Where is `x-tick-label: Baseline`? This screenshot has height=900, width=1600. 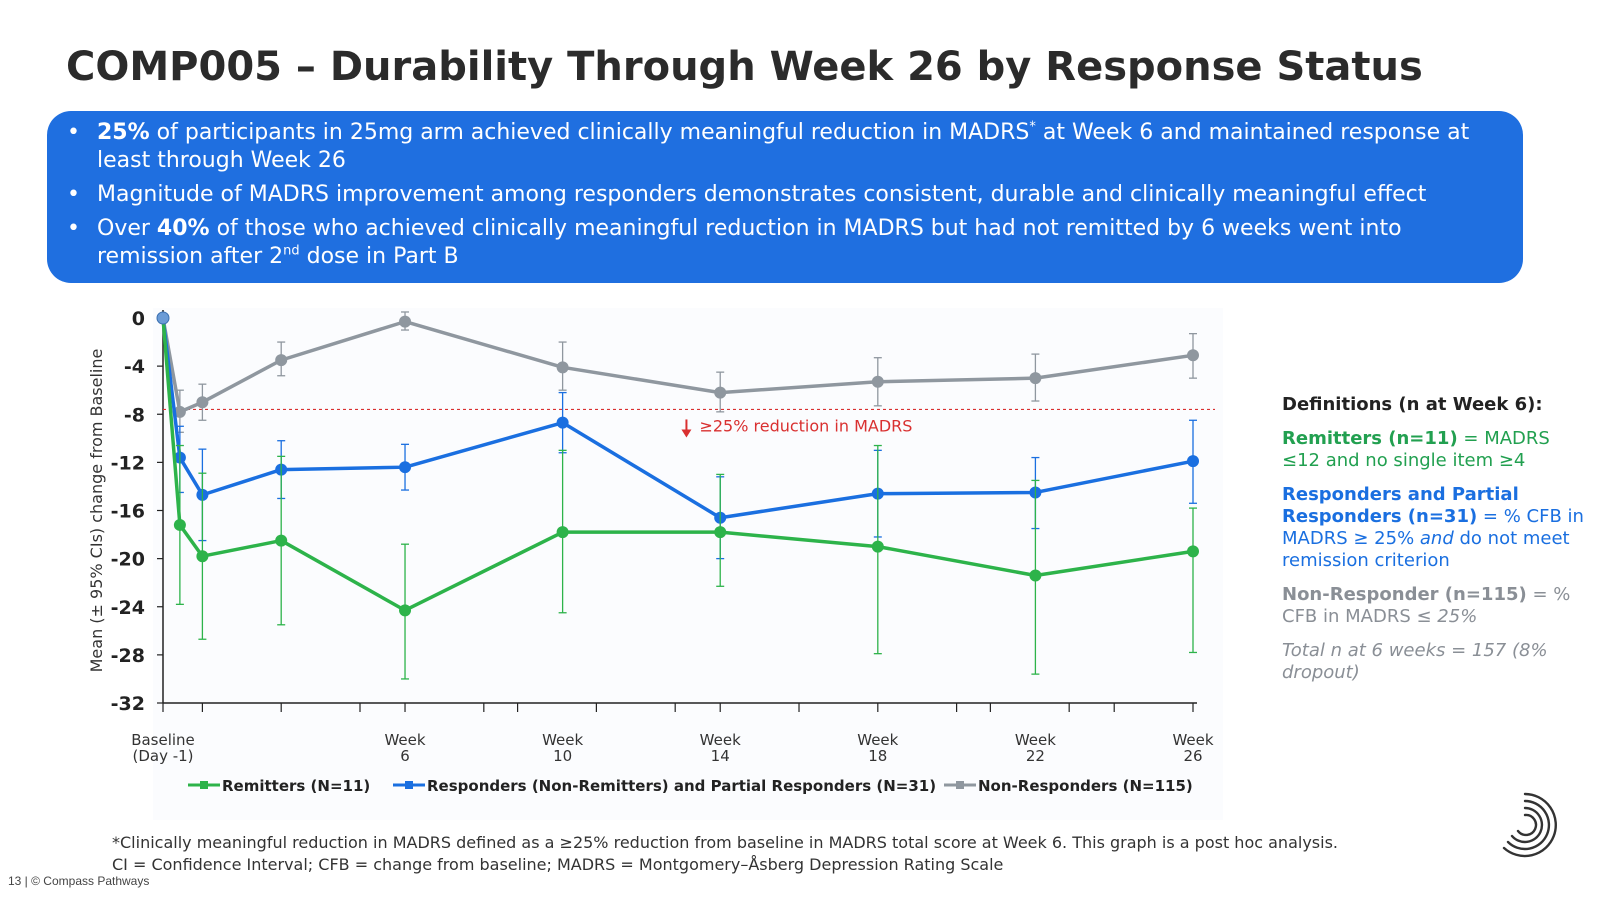 x-tick-label: Baseline is located at coordinates (163, 740).